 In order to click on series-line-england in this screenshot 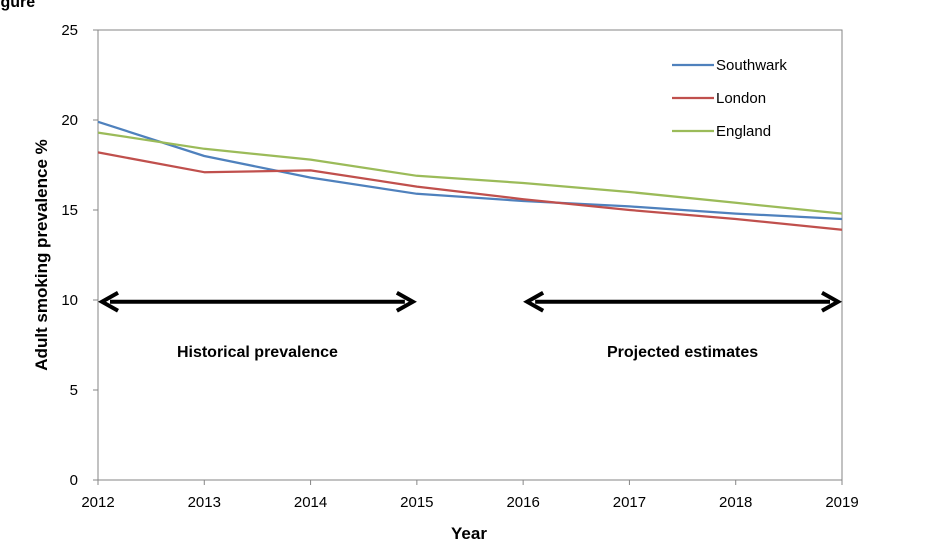, I will do `click(470, 173)`.